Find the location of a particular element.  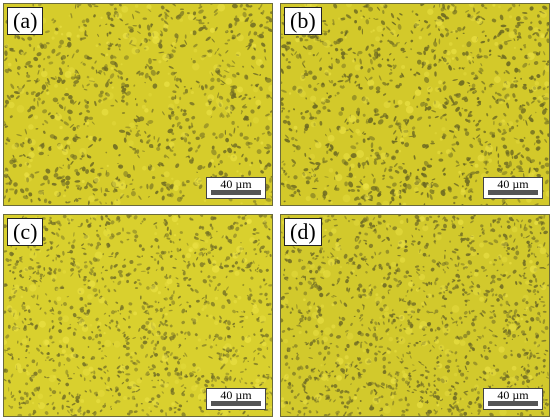

panel-label: (d) is located at coordinates (303, 232).